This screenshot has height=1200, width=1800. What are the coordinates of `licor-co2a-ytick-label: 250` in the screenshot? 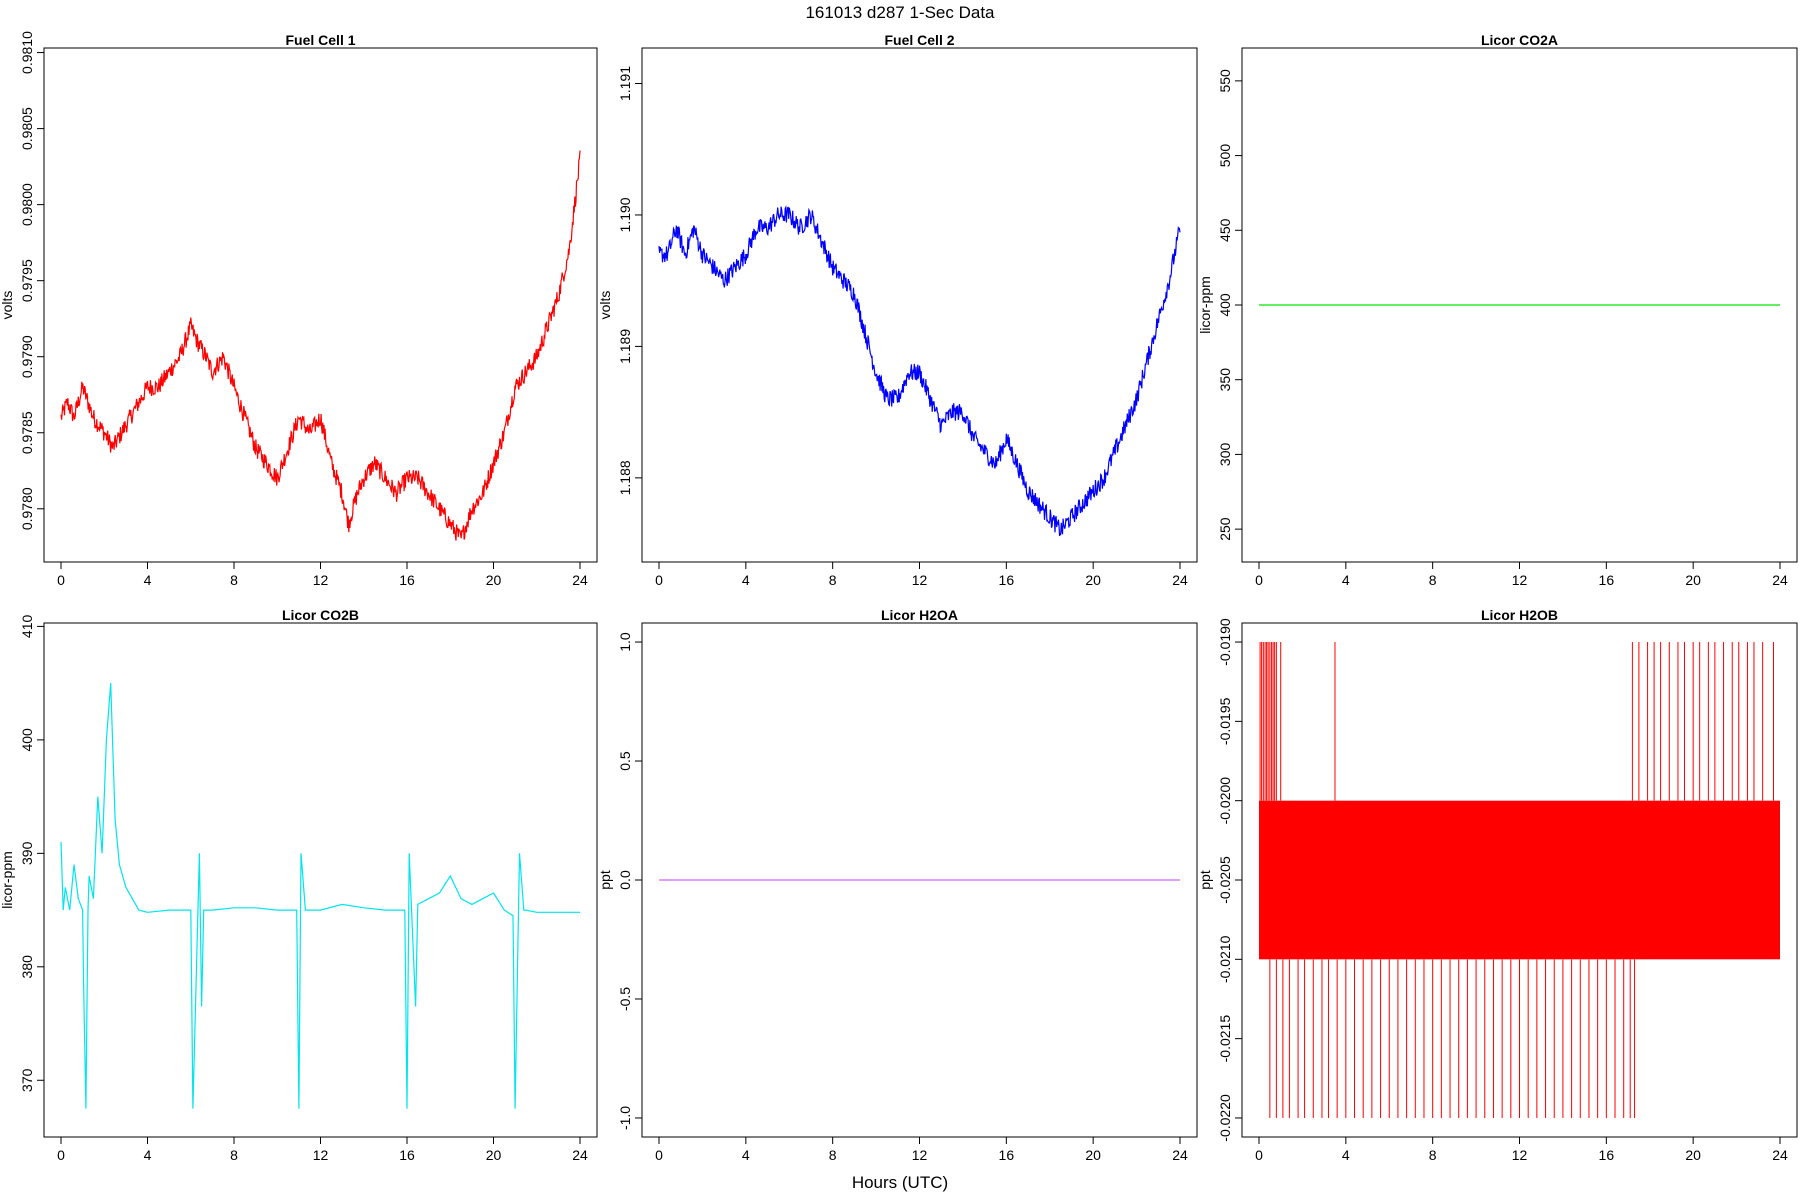 It's located at (1225, 529).